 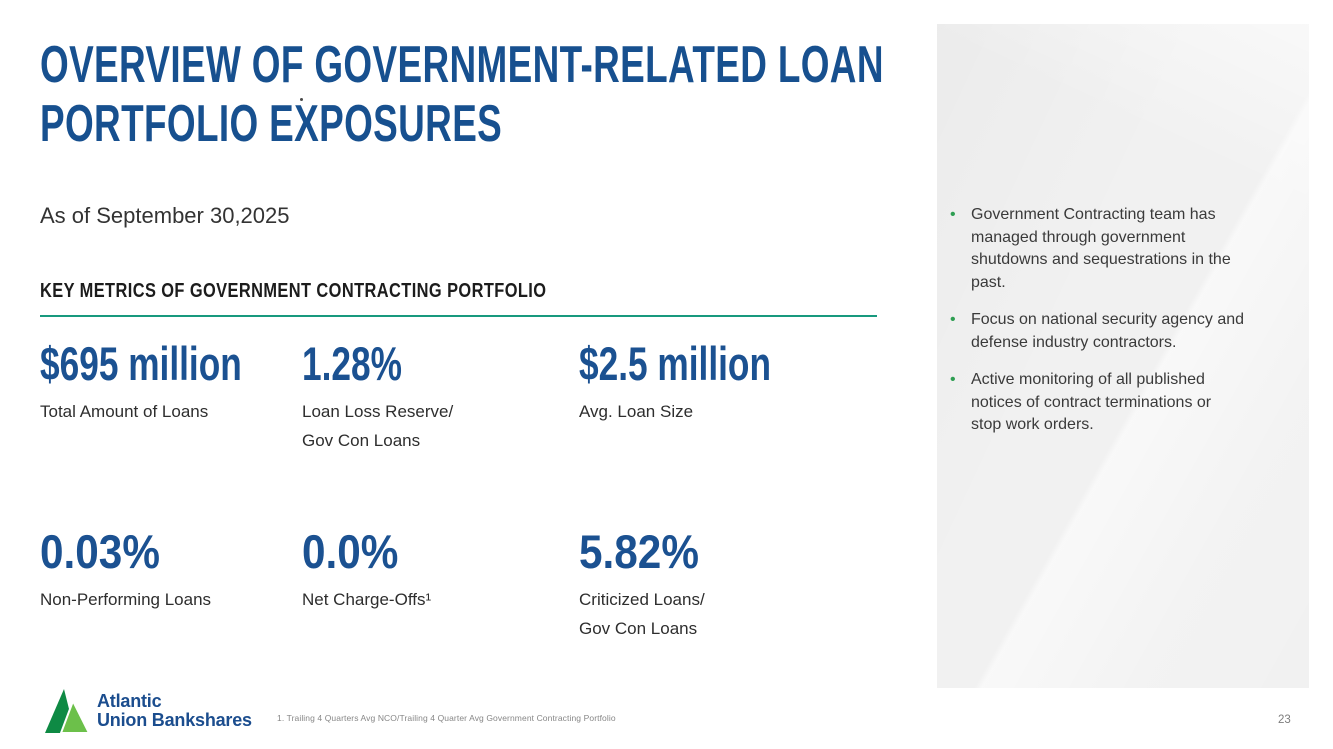 What do you see at coordinates (67, 711) in the screenshot?
I see `mountain-logo-icon` at bounding box center [67, 711].